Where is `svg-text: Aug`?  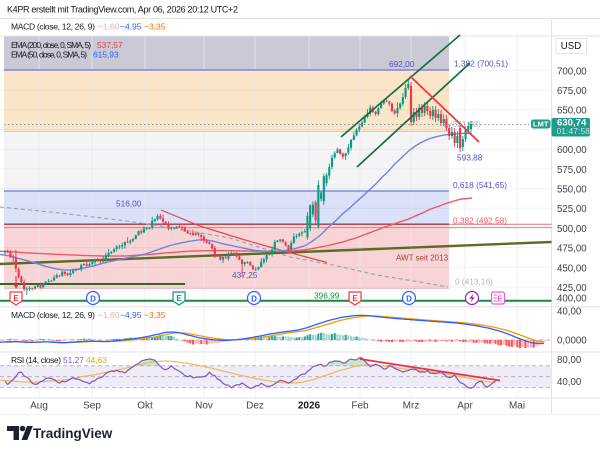 svg-text: Aug is located at coordinates (39, 406).